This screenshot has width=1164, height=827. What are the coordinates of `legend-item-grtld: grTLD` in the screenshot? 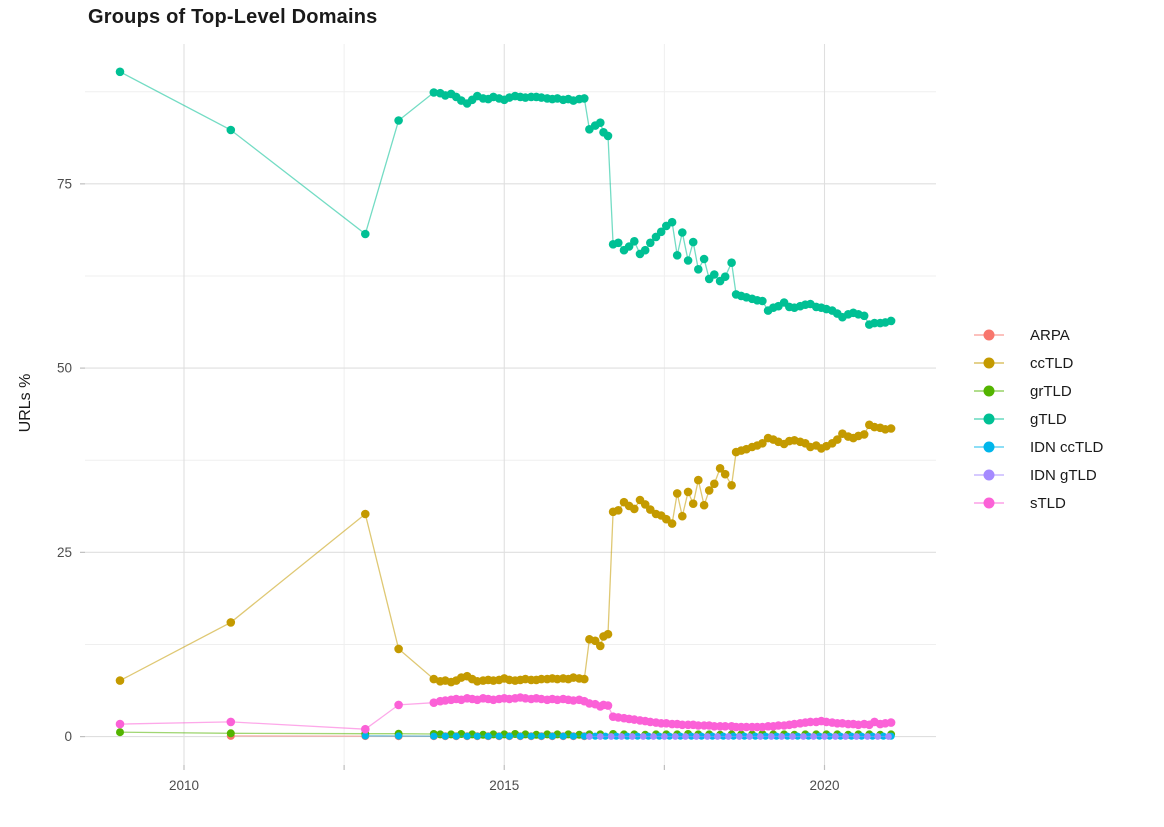 It's located at (1038, 391).